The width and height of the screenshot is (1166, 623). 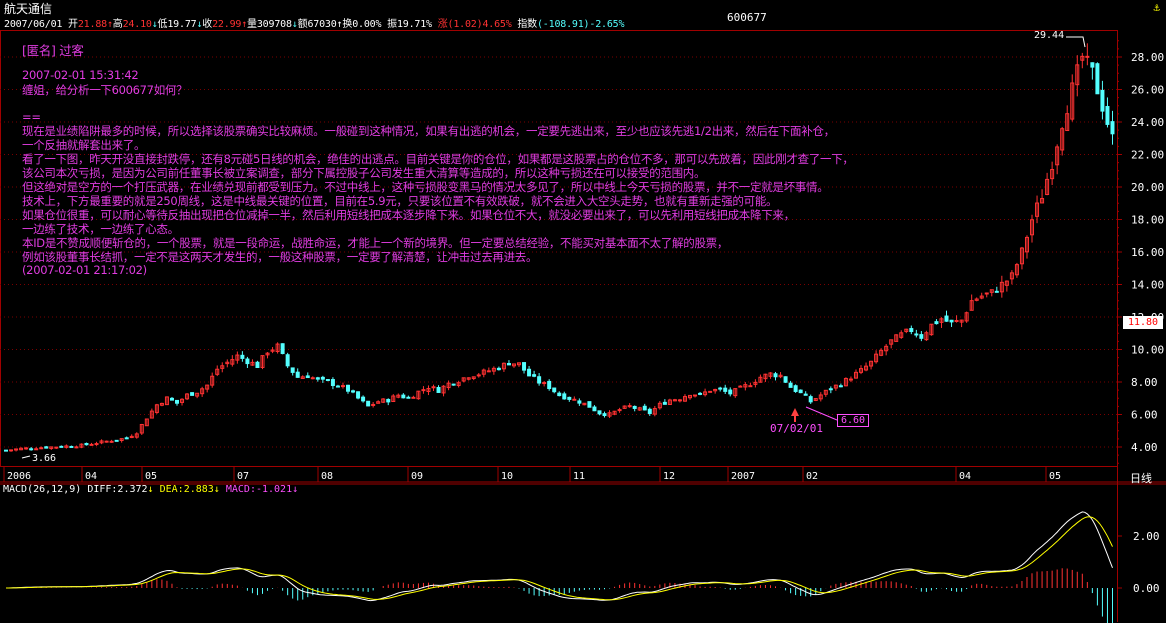 What do you see at coordinates (442, 24) in the screenshot?
I see `change-label: 涨` at bounding box center [442, 24].